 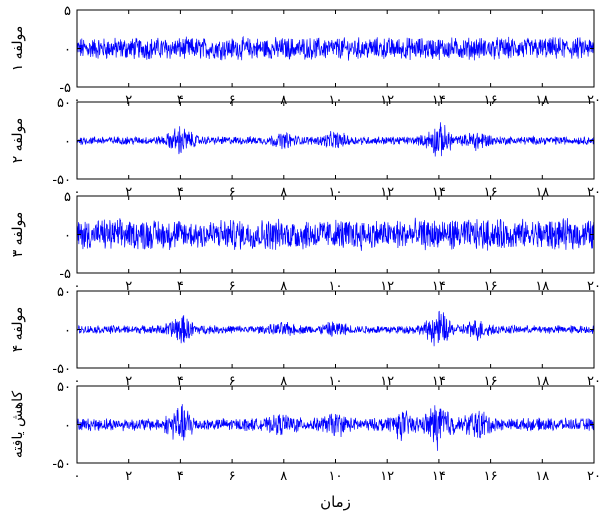 I want to click on y-axis-label: مولفه ۳, so click(x=18, y=235).